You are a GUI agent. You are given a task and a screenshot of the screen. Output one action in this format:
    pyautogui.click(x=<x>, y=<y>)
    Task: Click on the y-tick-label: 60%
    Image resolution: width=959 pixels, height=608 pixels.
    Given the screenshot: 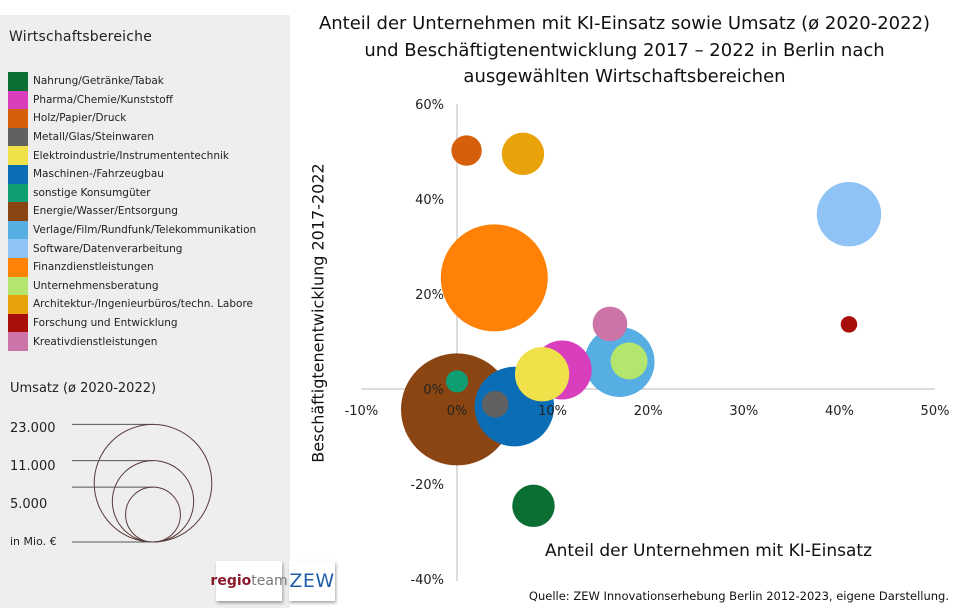 What is the action you would take?
    pyautogui.click(x=429, y=105)
    